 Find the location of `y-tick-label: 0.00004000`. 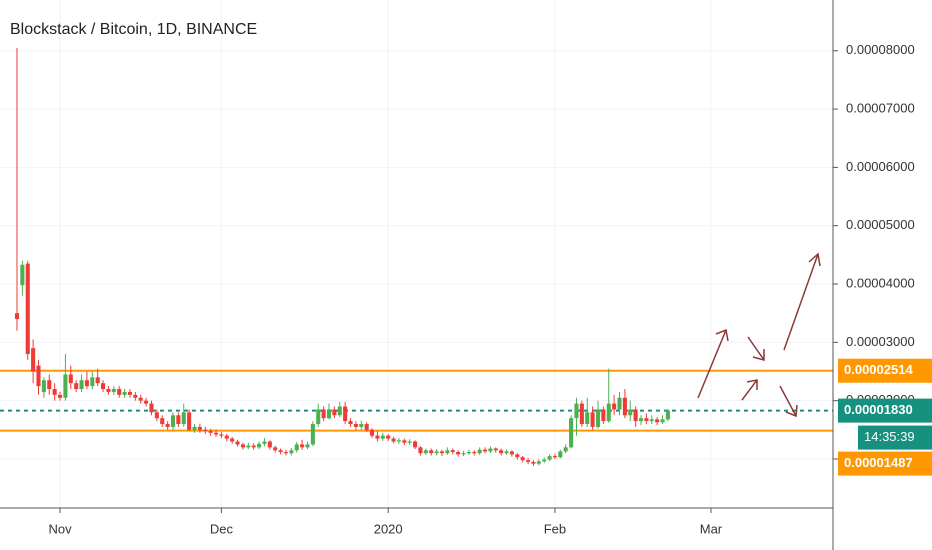

y-tick-label: 0.00004000 is located at coordinates (880, 282).